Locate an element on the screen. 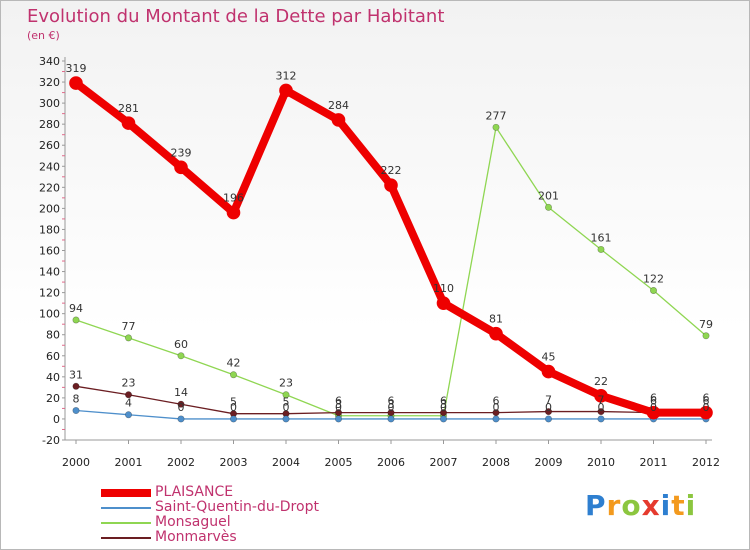 Image resolution: width=750 pixels, height=550 pixels. y-tick-label: 20 is located at coordinates (53, 398).